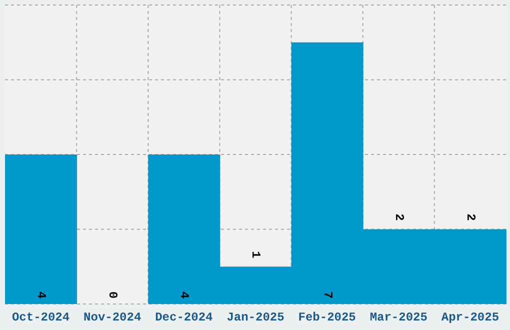 The height and width of the screenshot is (330, 510). What do you see at coordinates (327, 317) in the screenshot?
I see `x-tick-label: Feb-2025` at bounding box center [327, 317].